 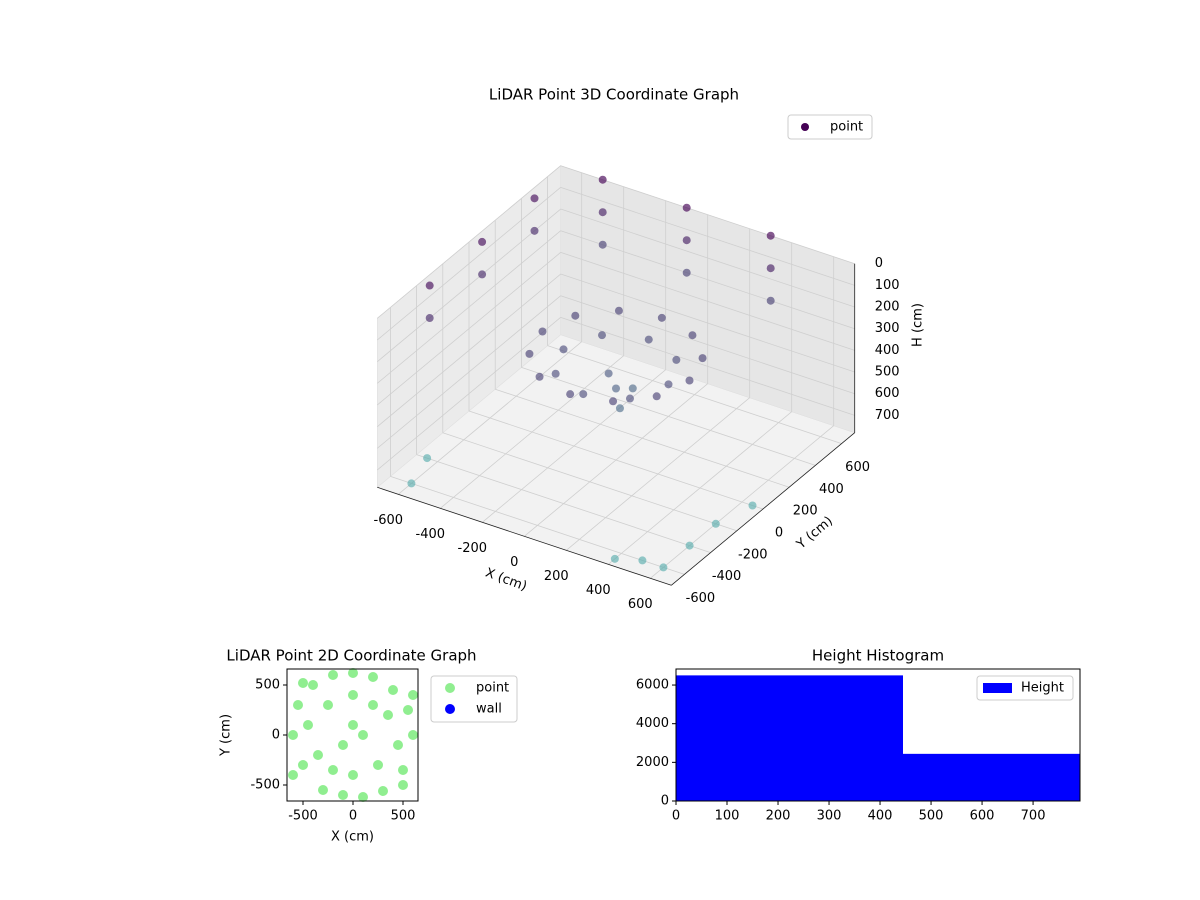 What do you see at coordinates (640, 604) in the screenshot?
I see `x-tick-label: 600` at bounding box center [640, 604].